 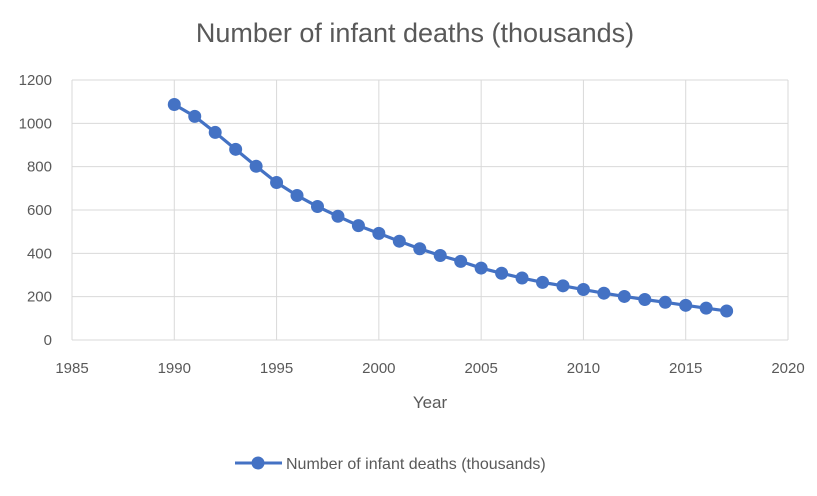 What do you see at coordinates (583, 368) in the screenshot?
I see `x-tick-label: 2010` at bounding box center [583, 368].